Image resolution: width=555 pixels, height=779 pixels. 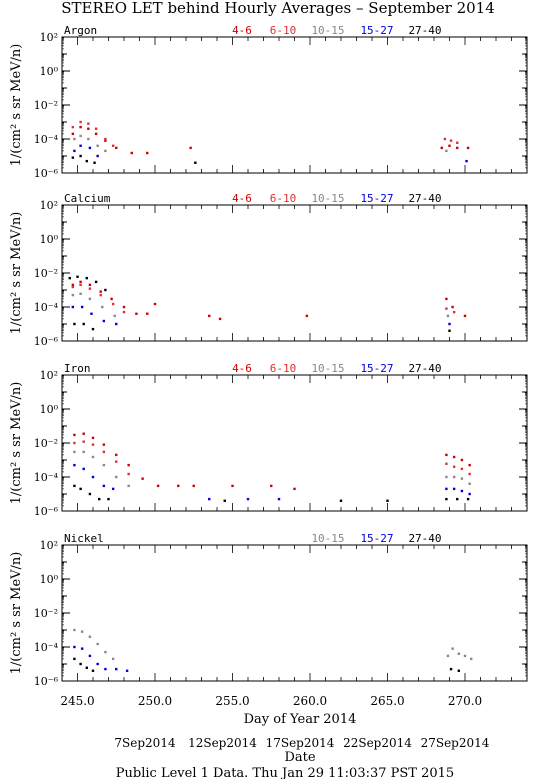 I want to click on panel-species-label: Calcium, so click(x=87, y=198).